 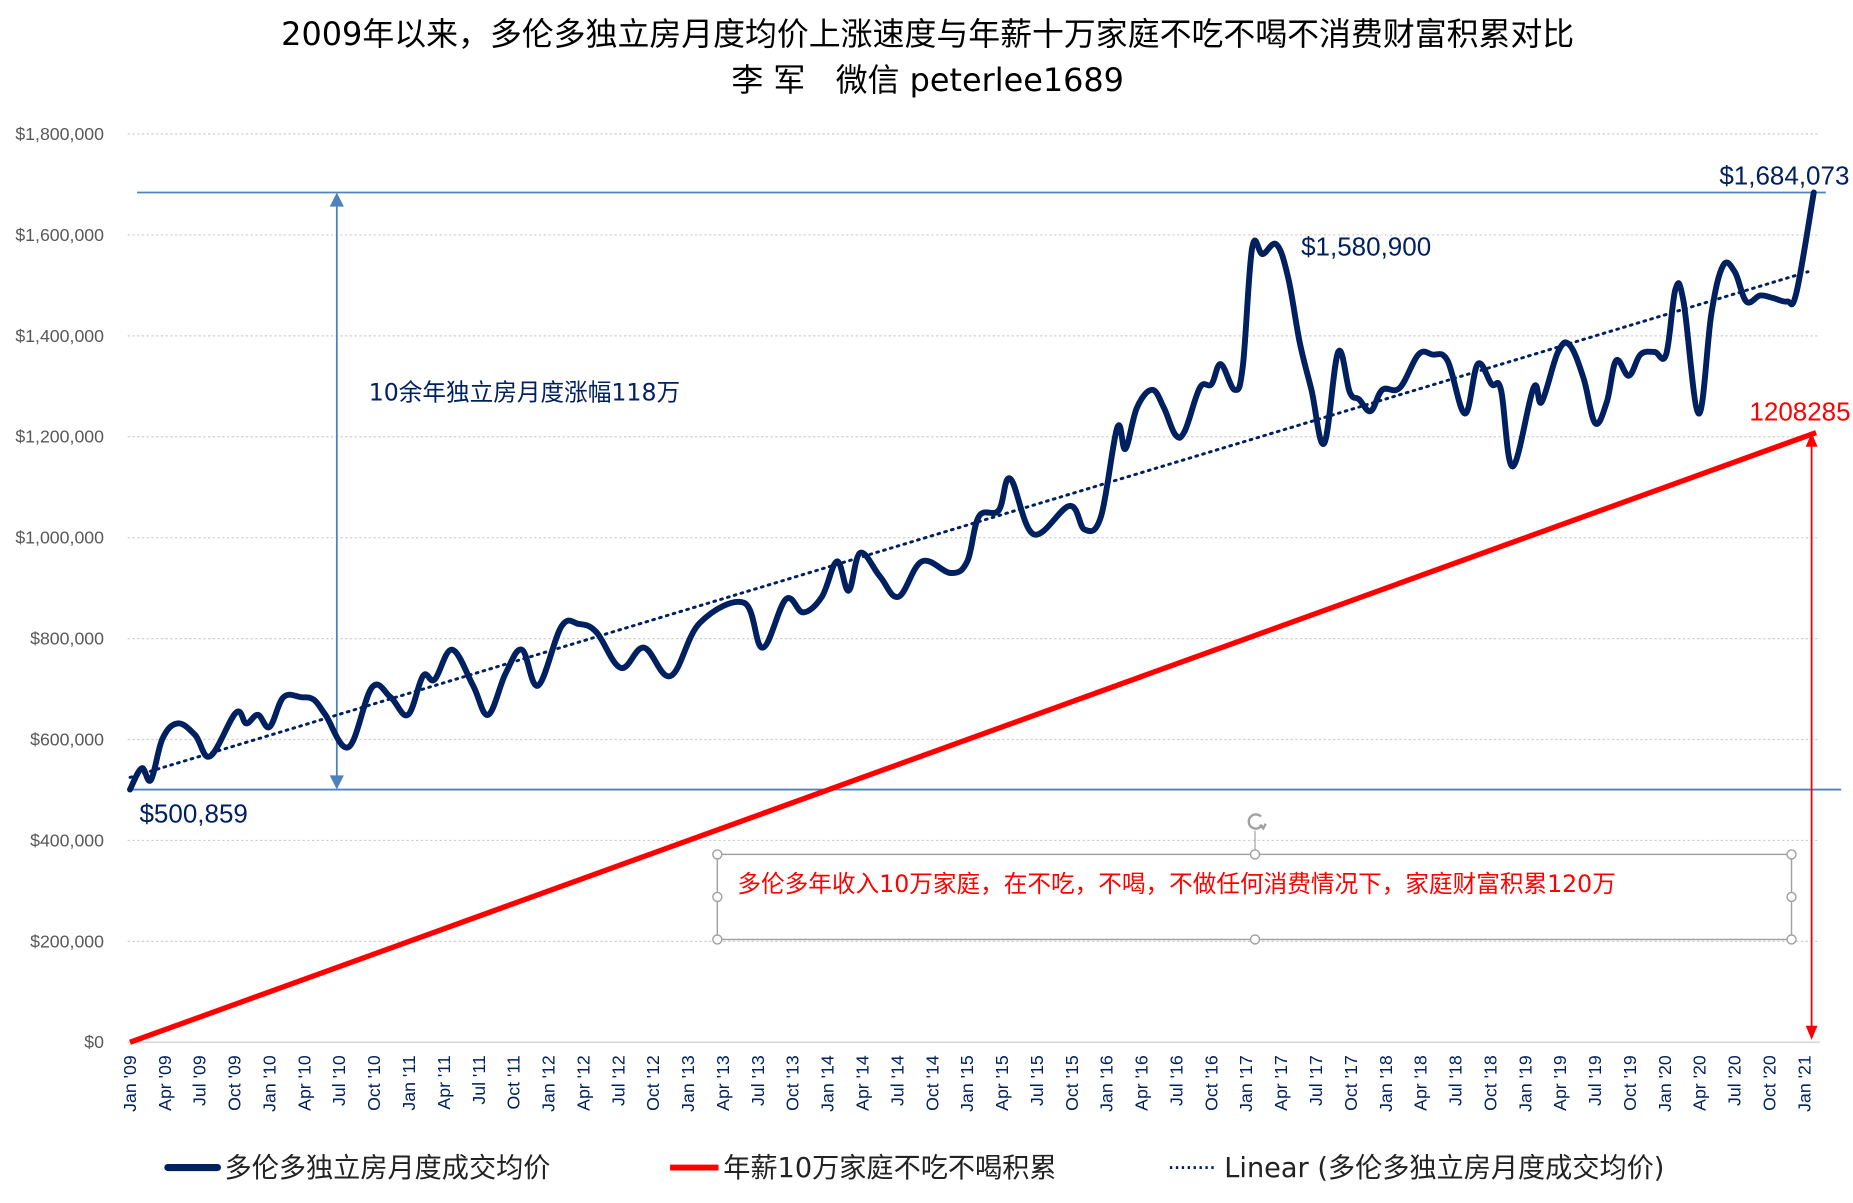 I want to click on x-tick-label: Jul '19, so click(x=1595, y=1080).